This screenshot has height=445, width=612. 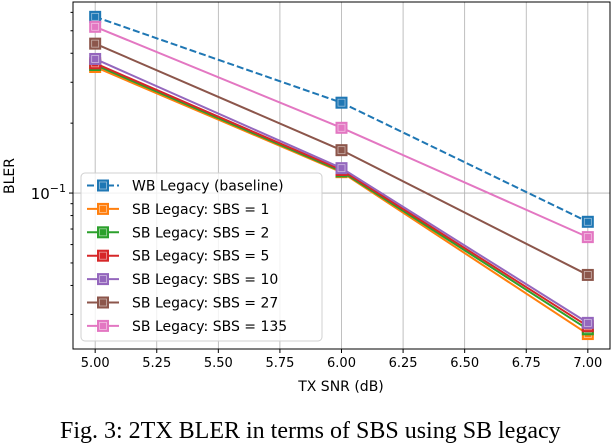 I want to click on x-tick-label: 6.25, so click(x=403, y=363).